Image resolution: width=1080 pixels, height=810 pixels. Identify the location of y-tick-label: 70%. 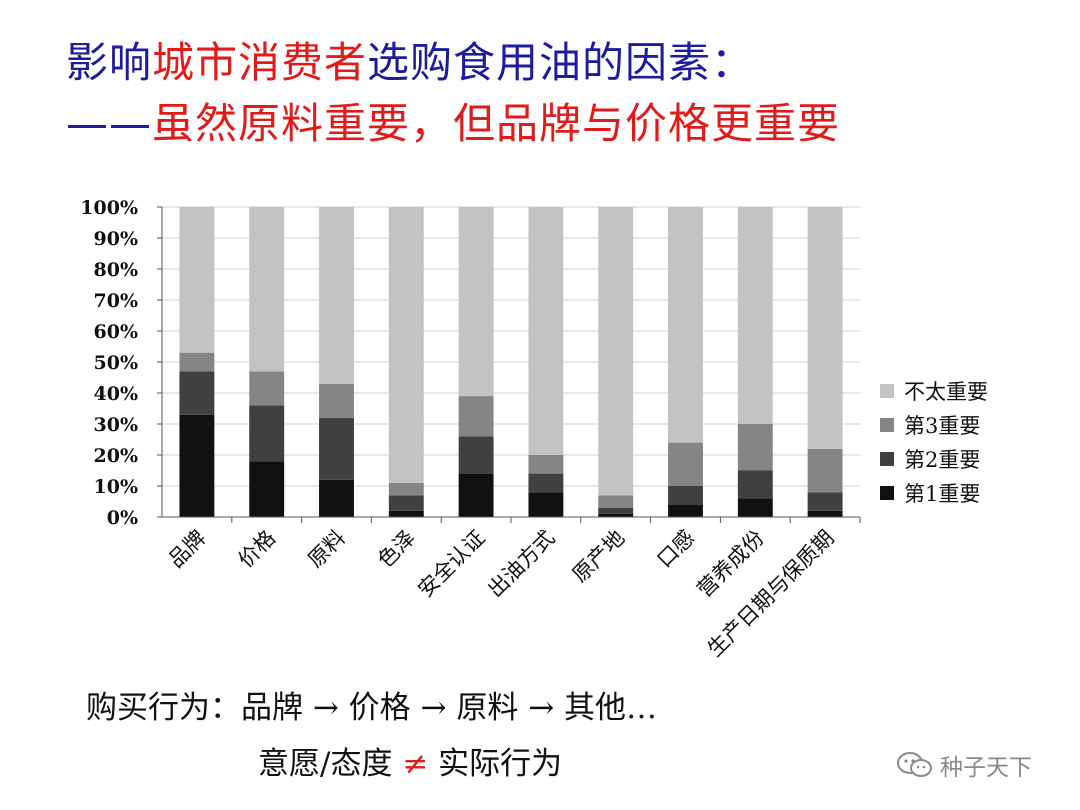
(116, 301).